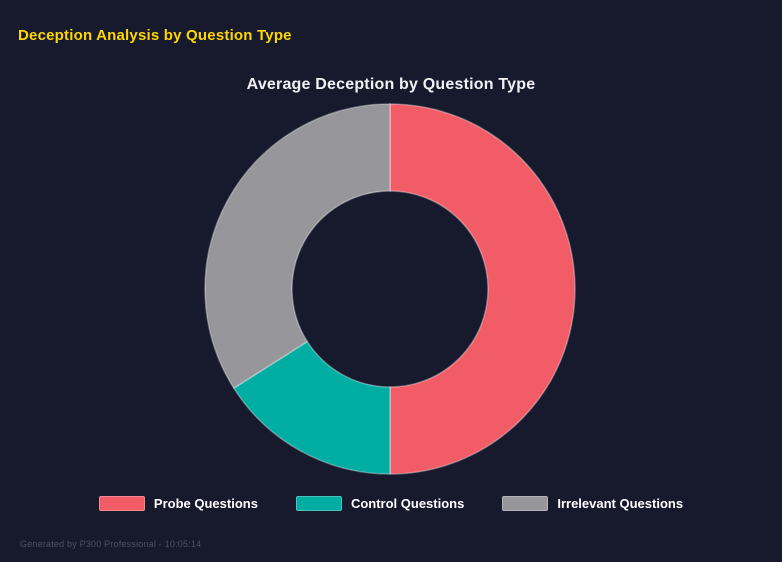 Image resolution: width=782 pixels, height=562 pixels. Describe the element at coordinates (391, 84) in the screenshot. I see `chart-title: Average Deception by Question Type` at that location.